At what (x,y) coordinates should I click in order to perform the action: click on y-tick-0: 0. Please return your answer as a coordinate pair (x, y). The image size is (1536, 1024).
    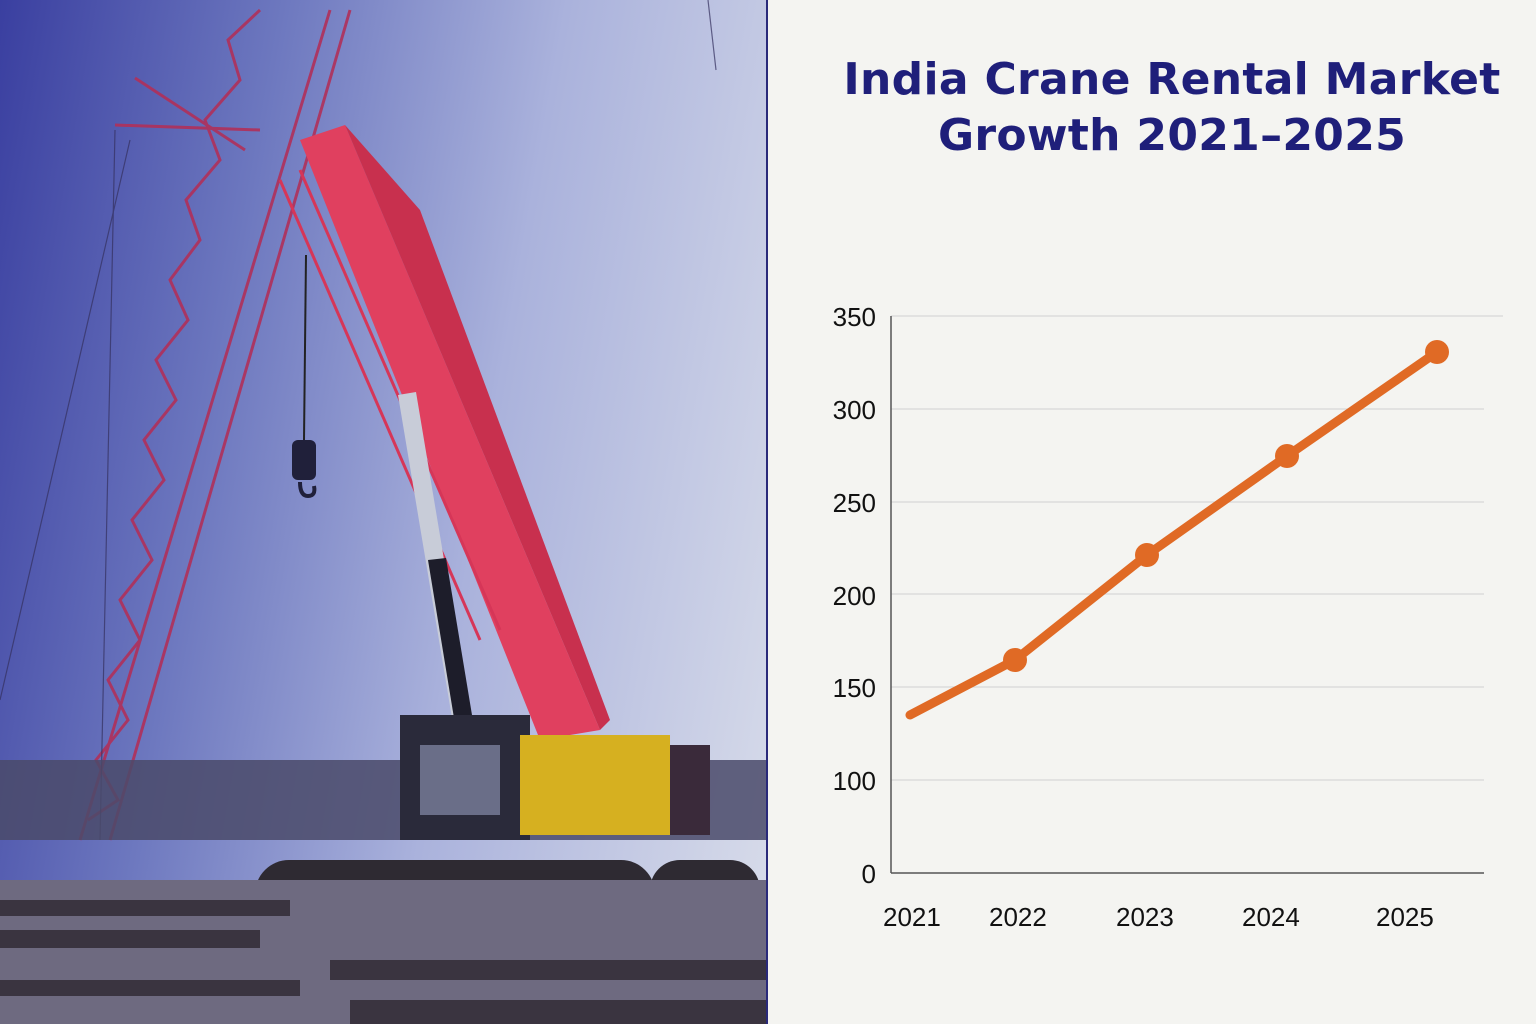
    Looking at the image, I should click on (868, 874).